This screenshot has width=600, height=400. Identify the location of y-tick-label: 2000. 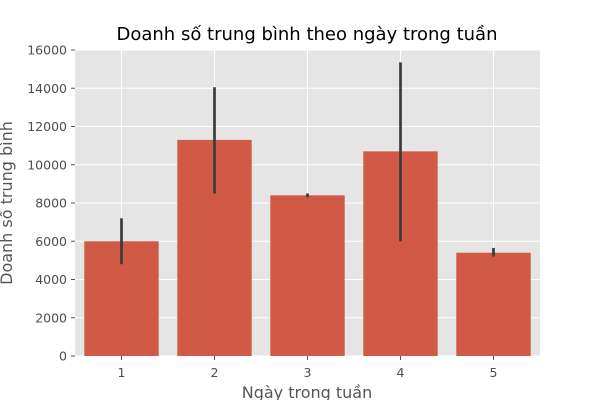
(51, 317).